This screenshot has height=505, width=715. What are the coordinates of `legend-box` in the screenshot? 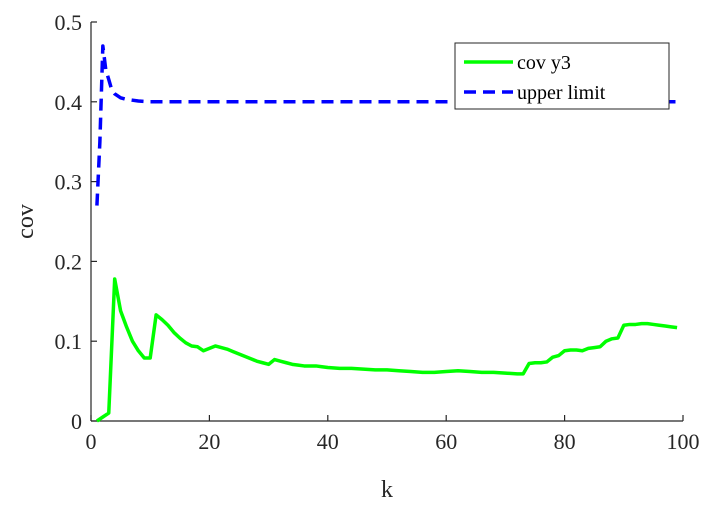 It's located at (562, 76).